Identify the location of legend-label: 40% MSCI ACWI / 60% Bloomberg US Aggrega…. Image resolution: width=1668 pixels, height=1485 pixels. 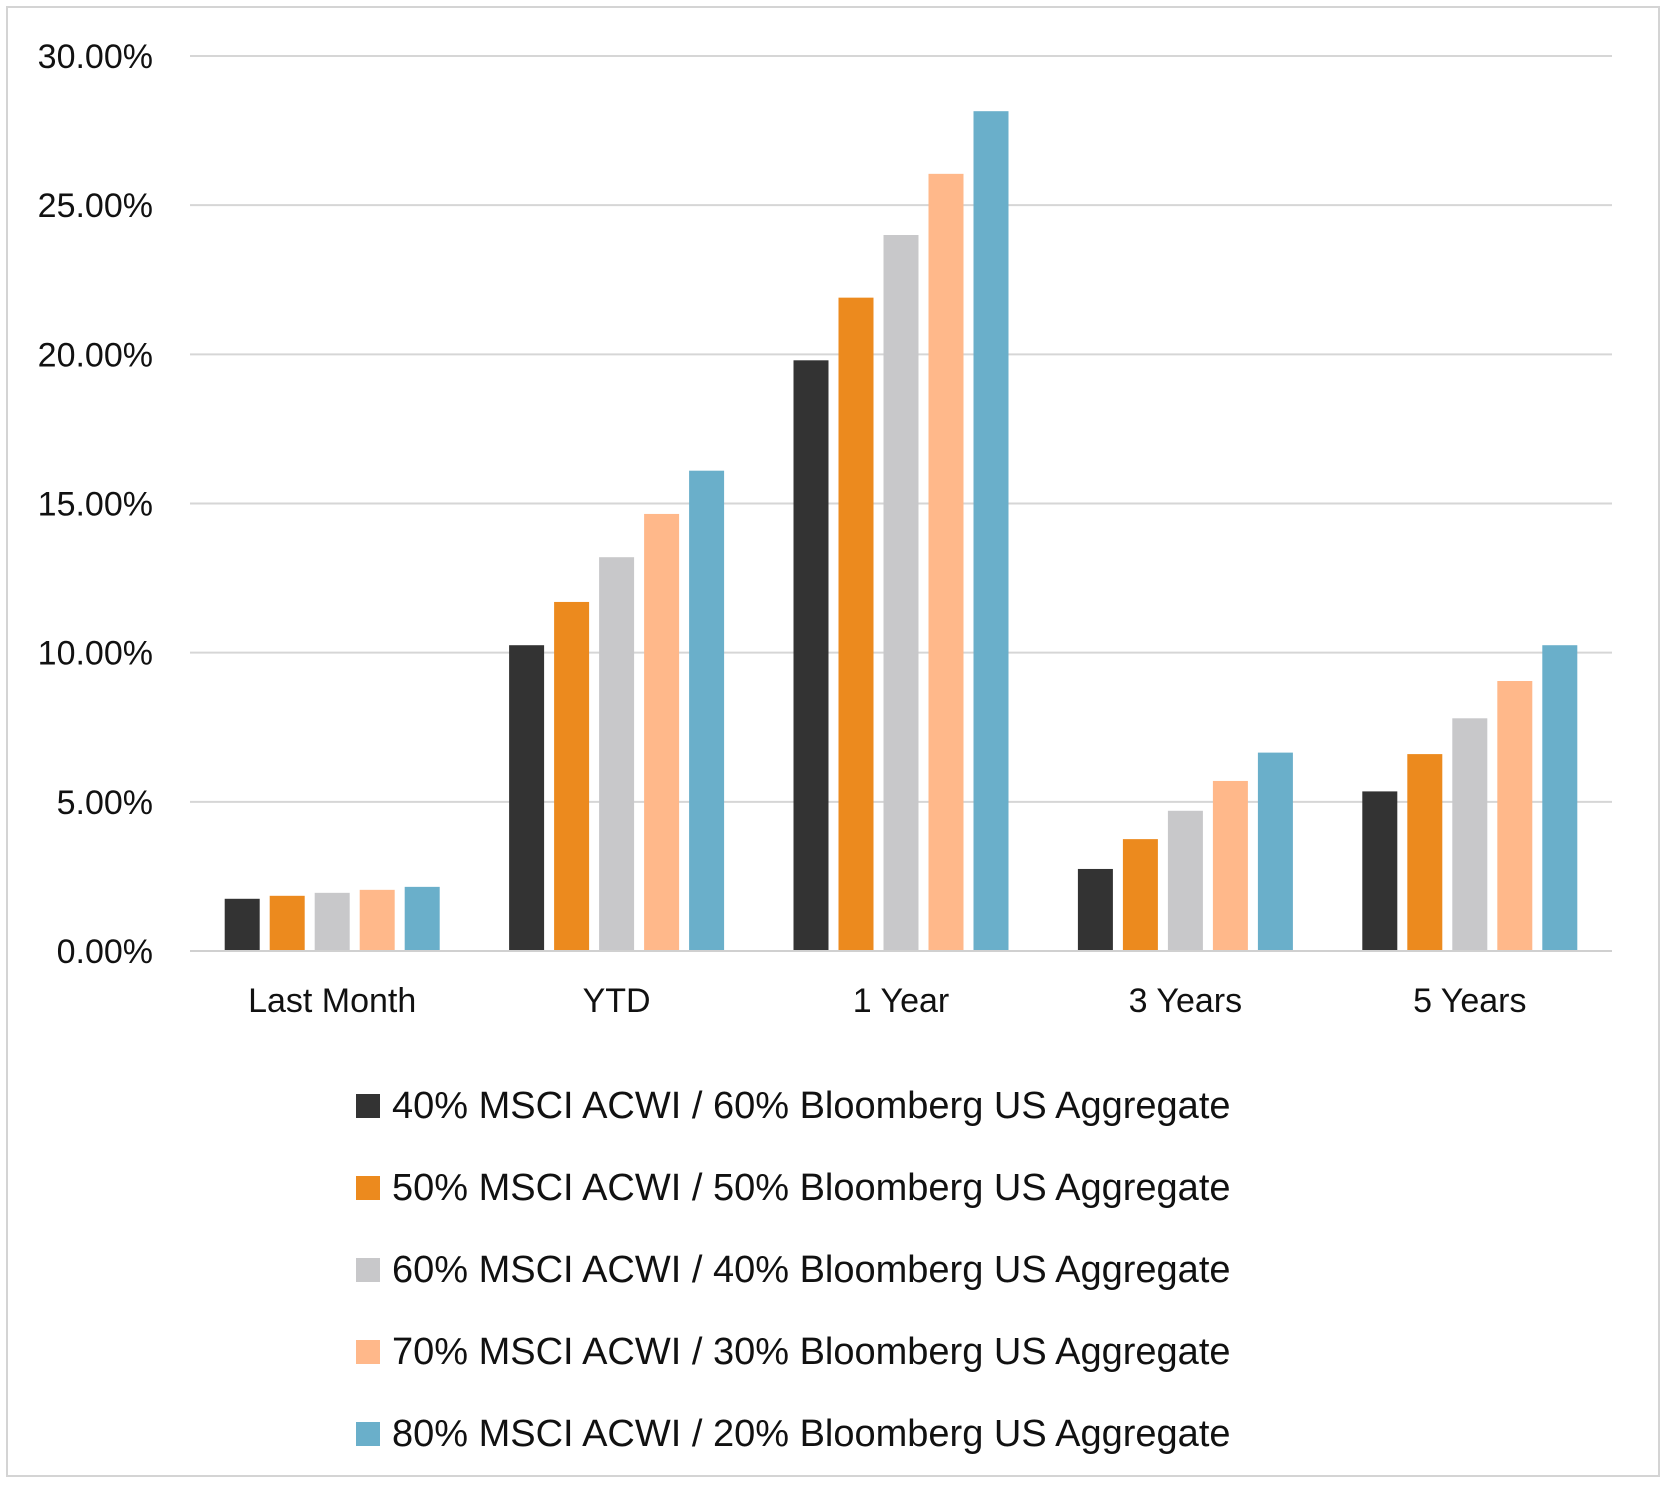
(811, 1105).